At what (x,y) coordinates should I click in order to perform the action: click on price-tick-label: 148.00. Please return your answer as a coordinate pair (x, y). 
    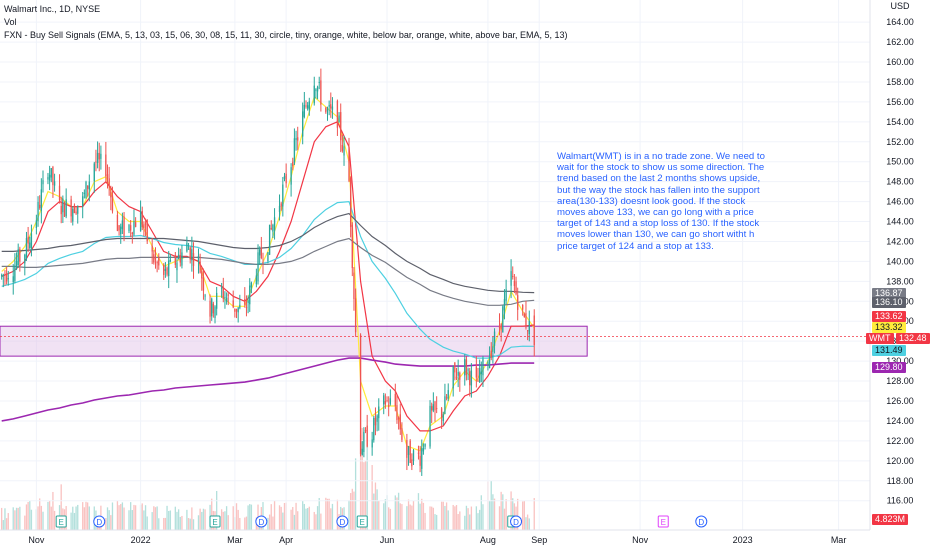
    Looking at the image, I should click on (900, 182).